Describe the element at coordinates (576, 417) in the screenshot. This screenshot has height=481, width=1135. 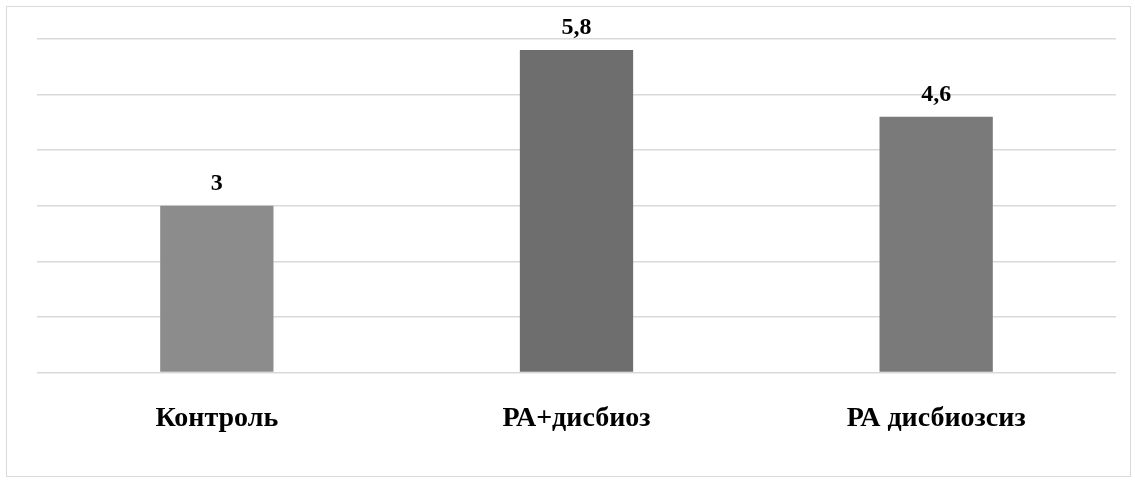
I see `x-tick-label: РА+дисбиоз` at that location.